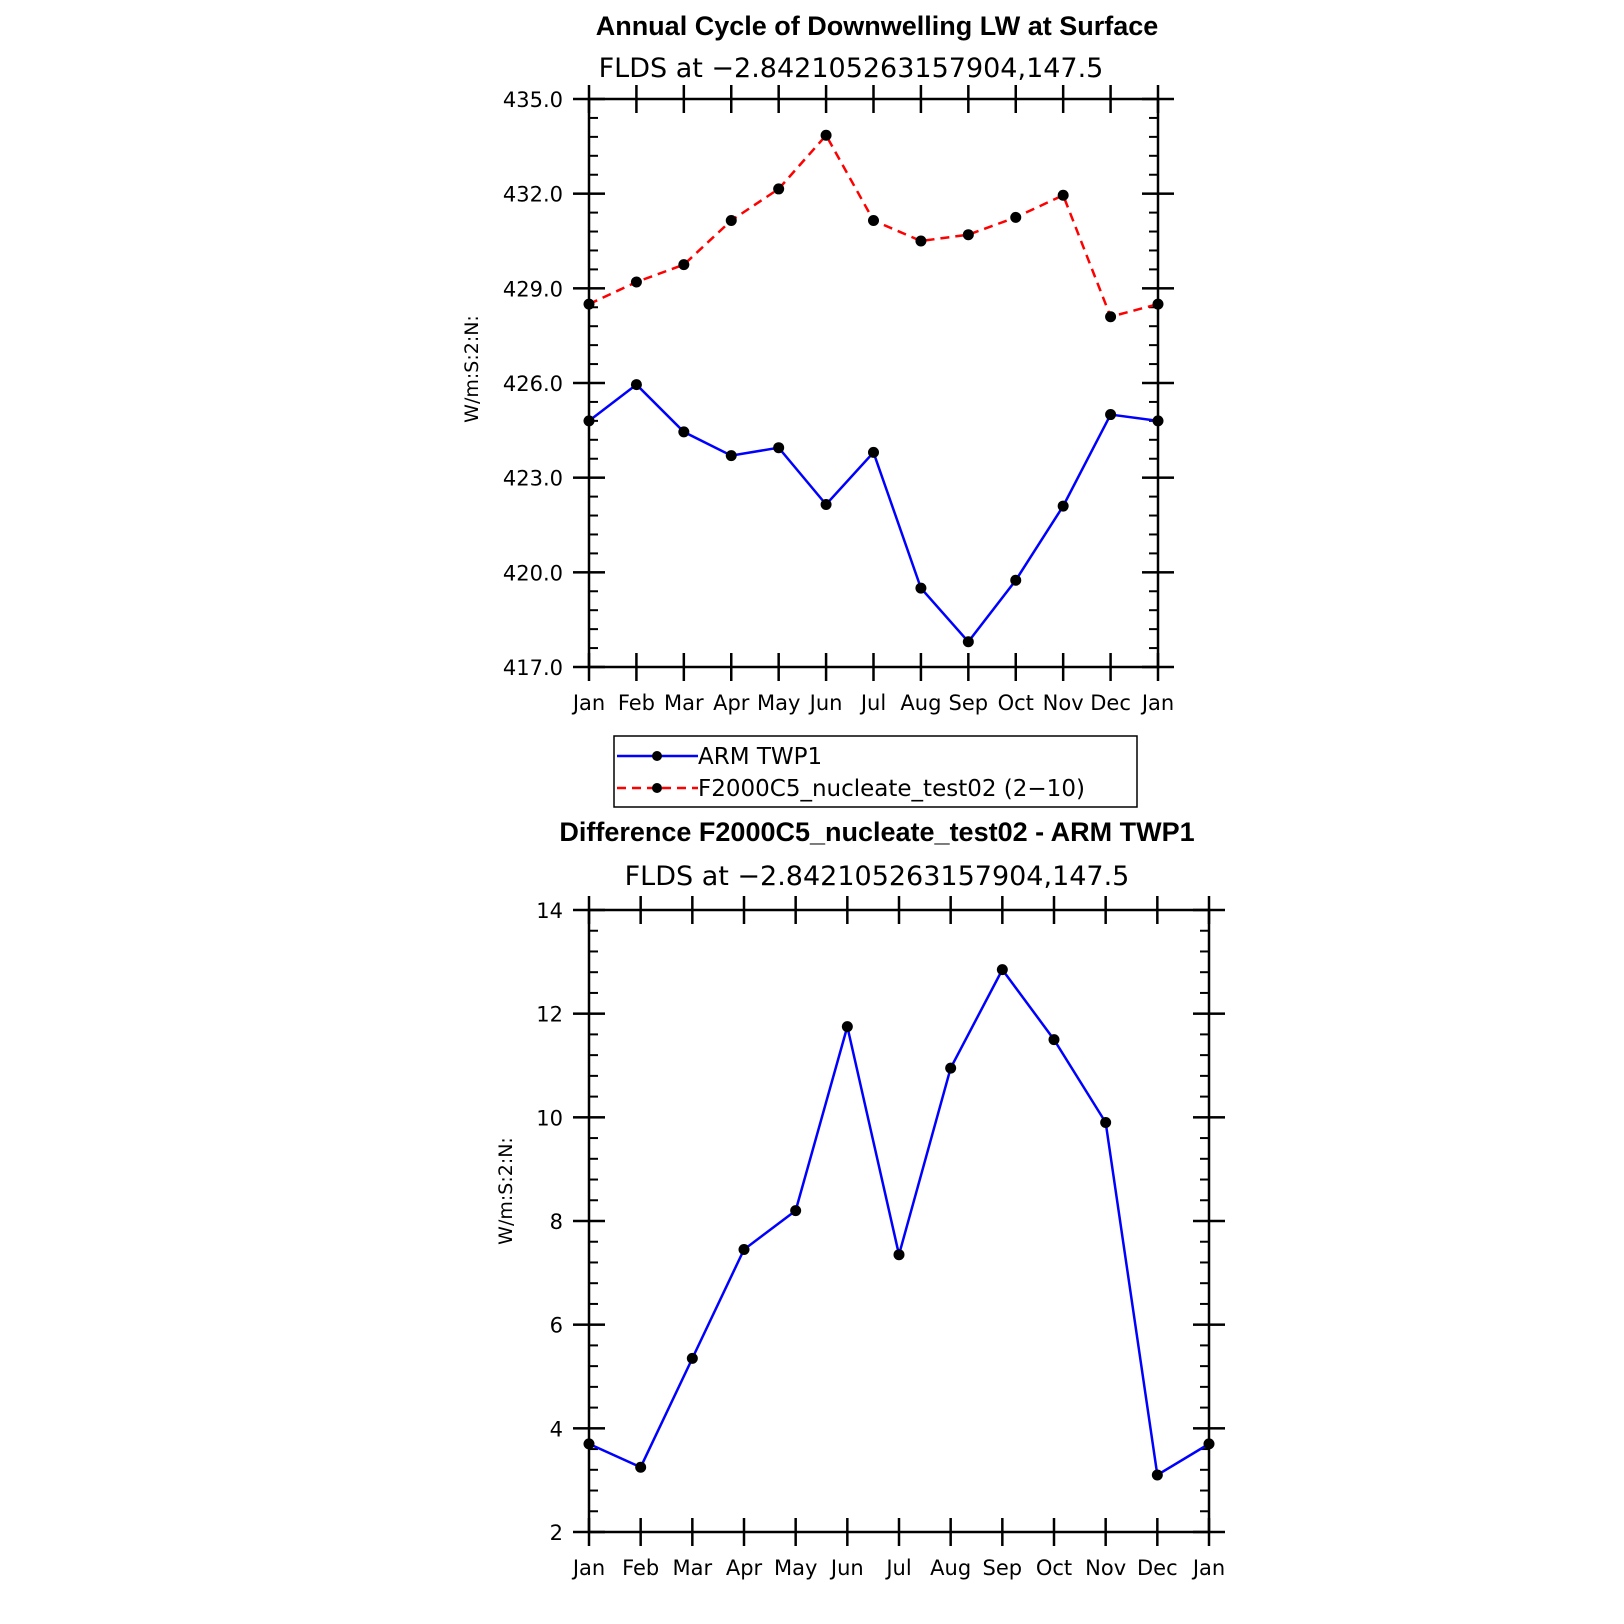  What do you see at coordinates (891, 789) in the screenshot?
I see `legend-label-model: F2000C5_nucleate_test02 (2−10)` at bounding box center [891, 789].